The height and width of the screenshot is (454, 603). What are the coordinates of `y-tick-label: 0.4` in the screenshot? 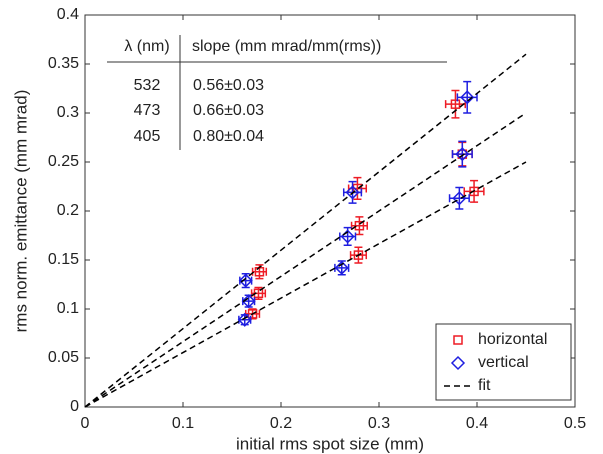 It's located at (68, 14).